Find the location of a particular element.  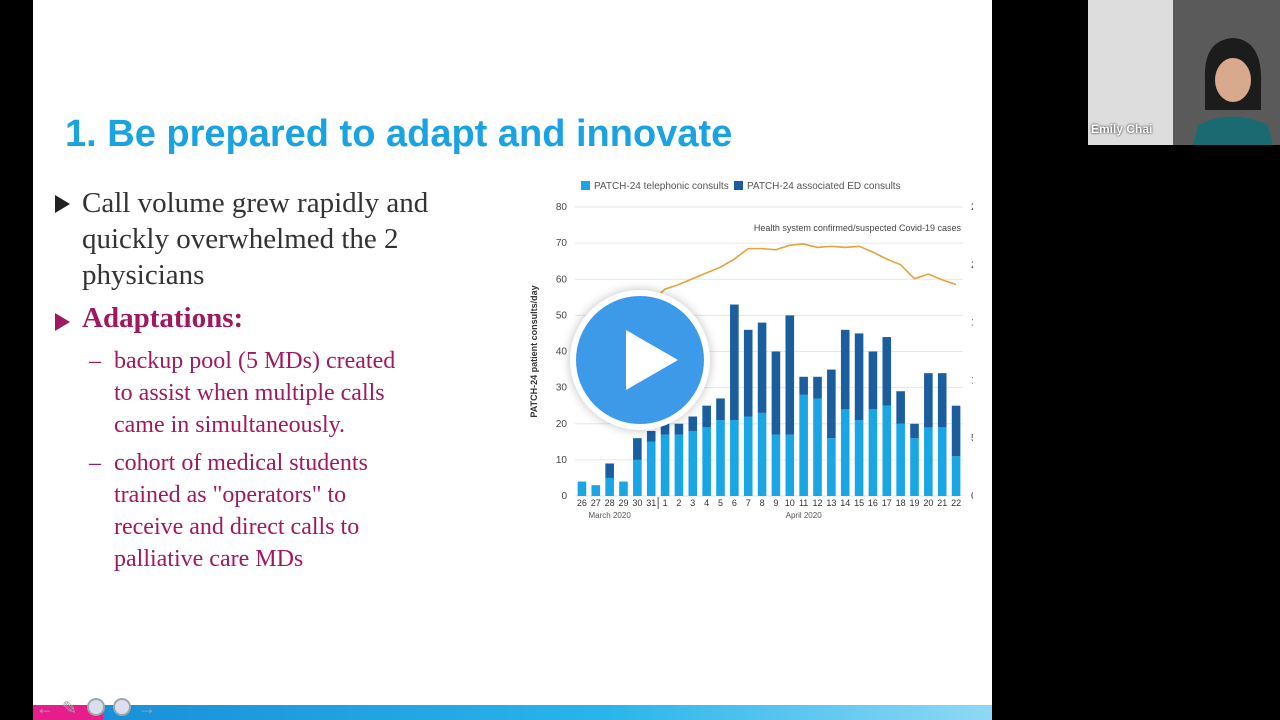

x-tick-label: 17 is located at coordinates (887, 503).